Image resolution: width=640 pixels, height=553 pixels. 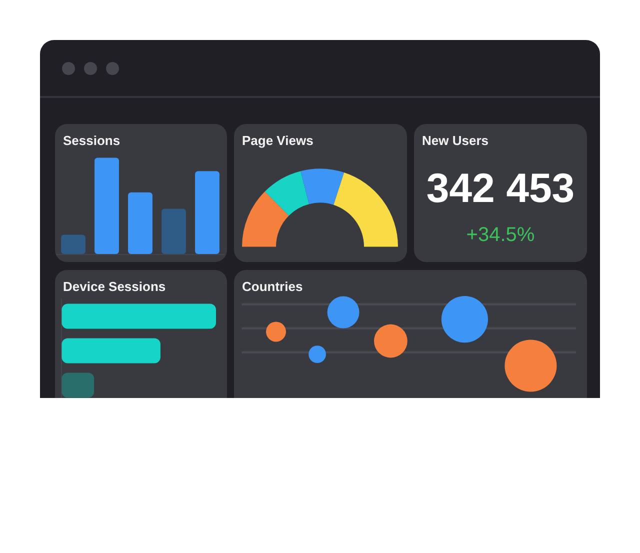 What do you see at coordinates (272, 287) in the screenshot?
I see `text: Countries` at bounding box center [272, 287].